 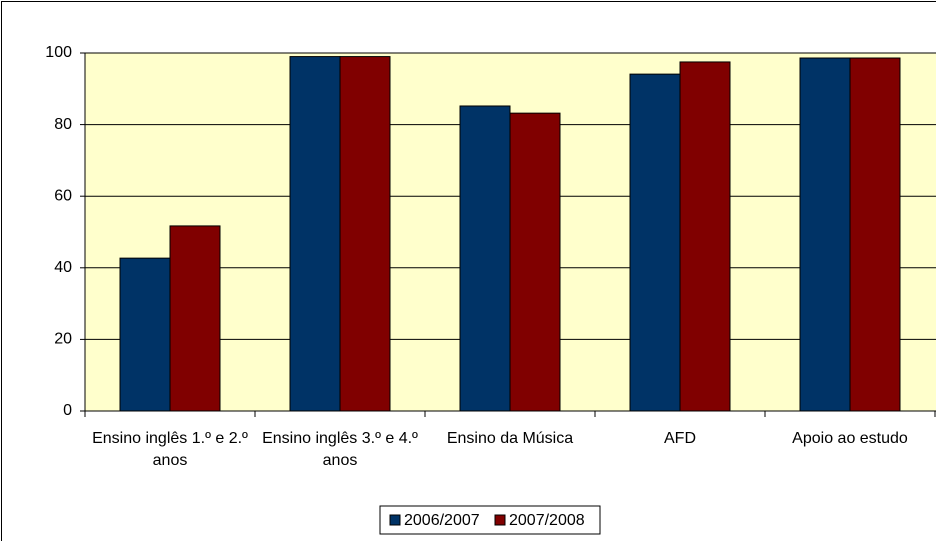 I want to click on y-tick-label: 80, so click(x=63, y=124).